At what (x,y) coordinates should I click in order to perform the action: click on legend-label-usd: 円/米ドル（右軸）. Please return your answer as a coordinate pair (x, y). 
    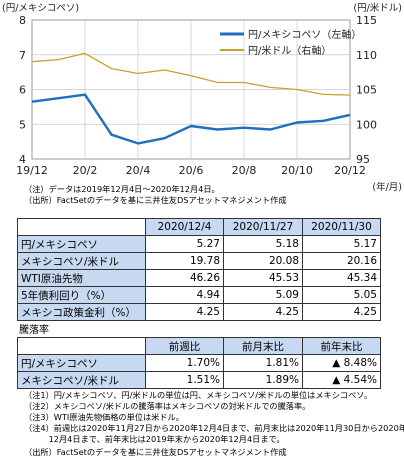
    Looking at the image, I should click on (289, 50).